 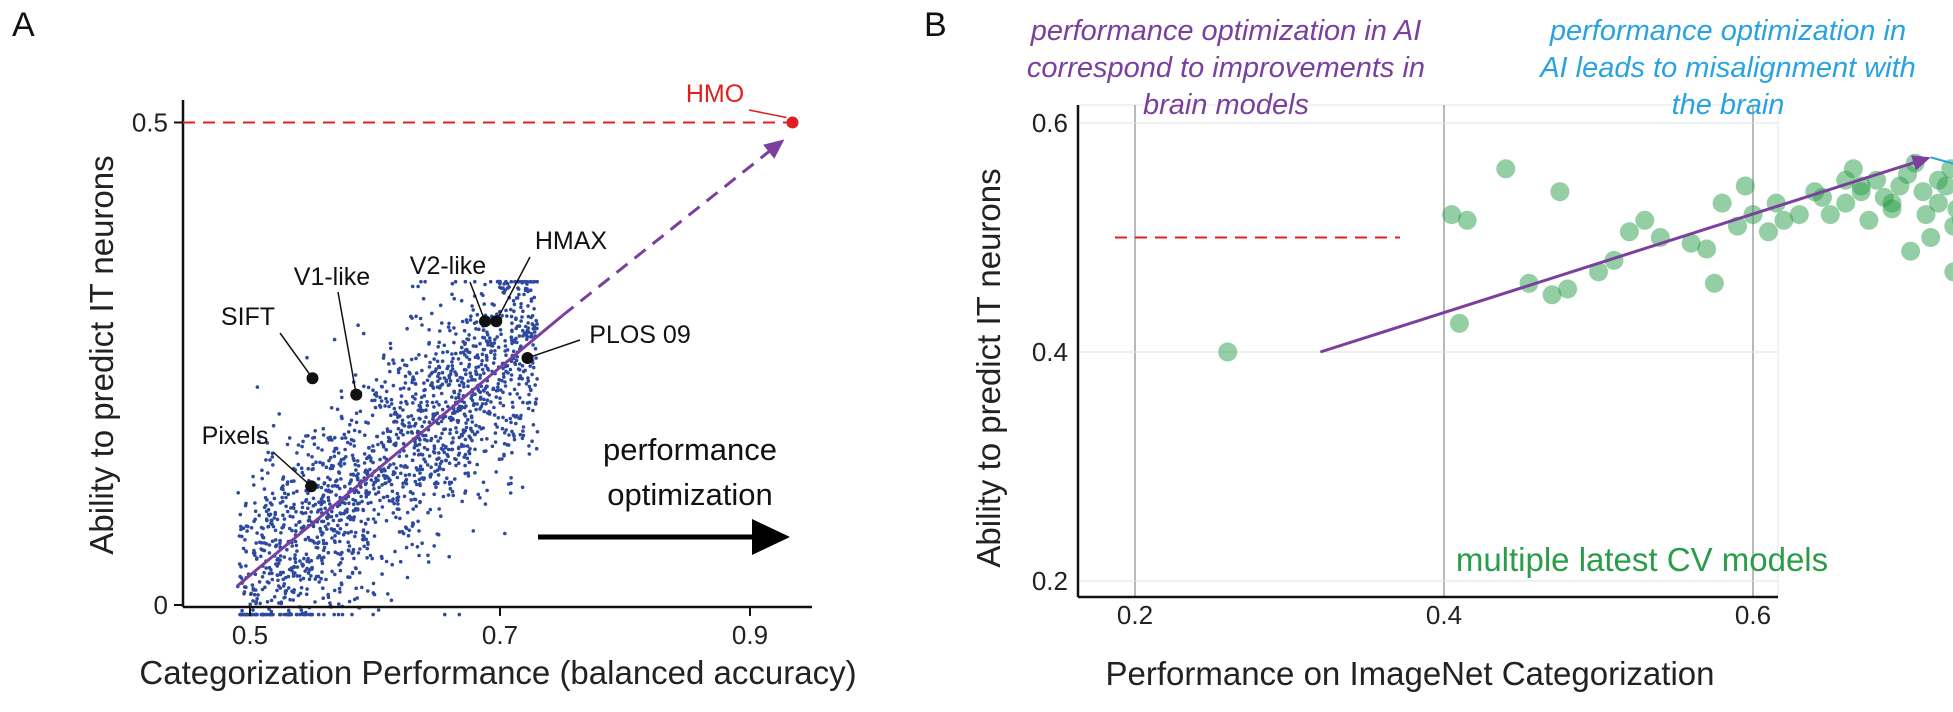 I want to click on panel-b-annotation-left-line3: brain models, so click(x=1226, y=105).